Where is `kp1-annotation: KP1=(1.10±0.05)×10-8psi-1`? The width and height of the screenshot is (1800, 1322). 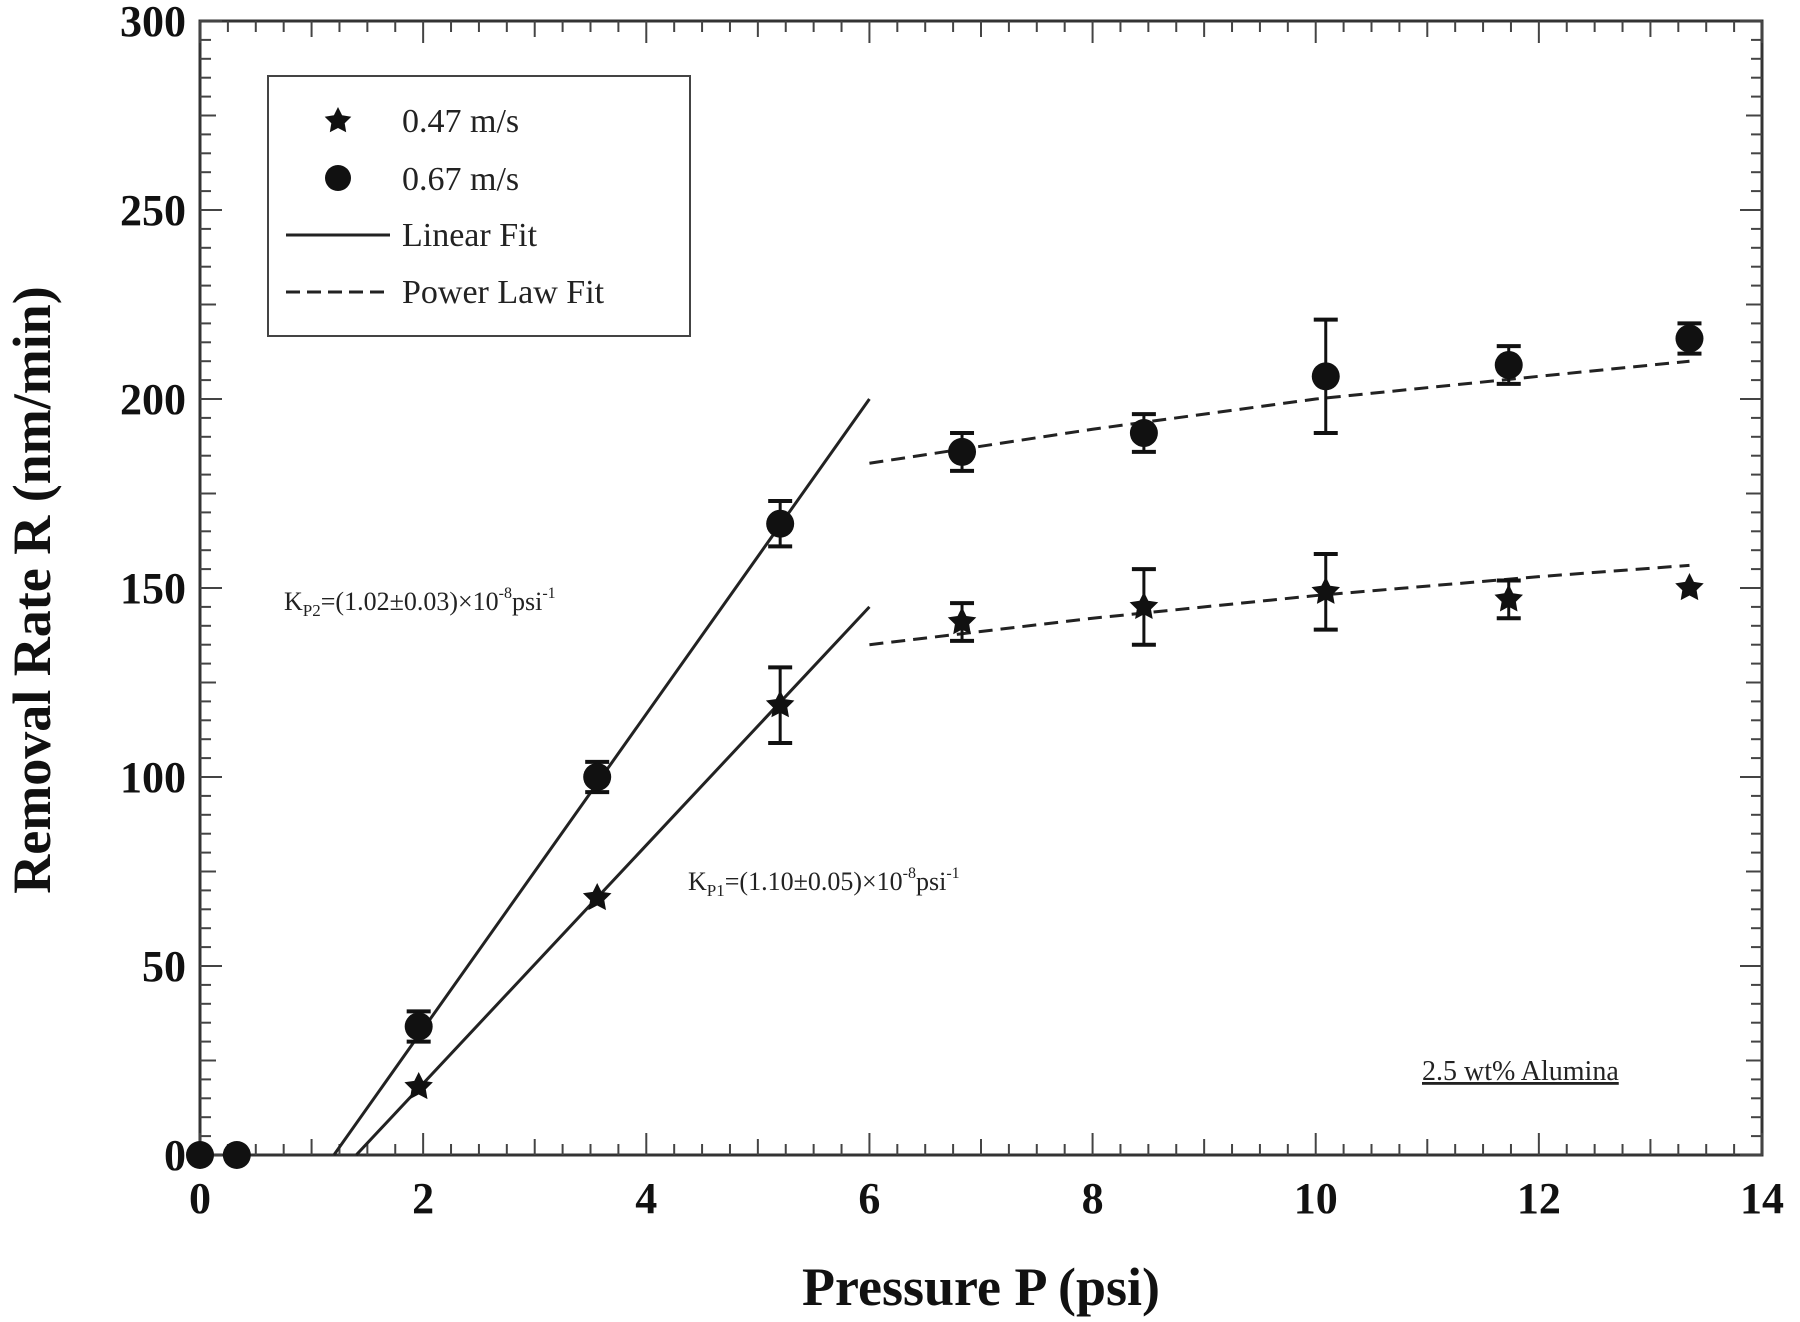
kp1-annotation: KP1=(1.10±0.05)×10-8psi-1 is located at coordinates (824, 882).